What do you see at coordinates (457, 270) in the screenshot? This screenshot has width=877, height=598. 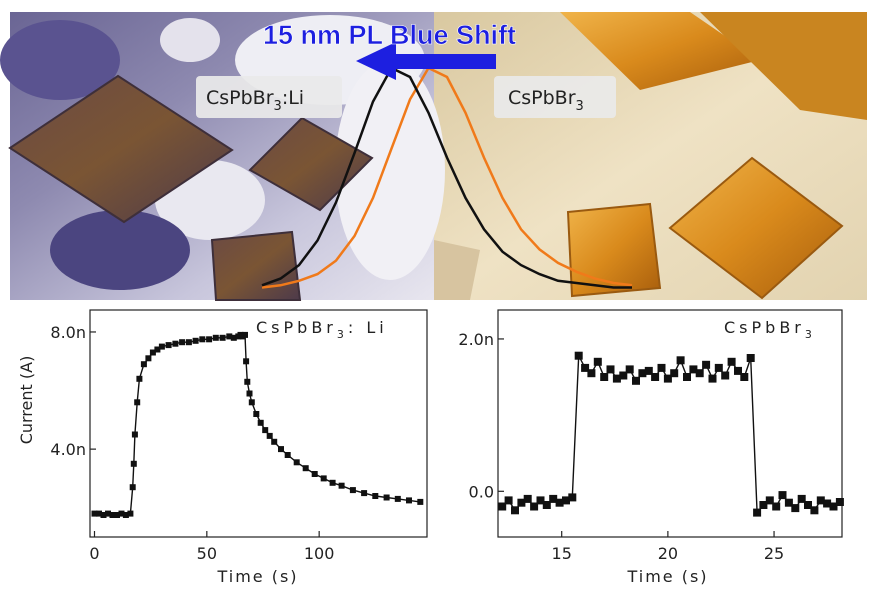 I see `photo-right-shadow` at bounding box center [457, 270].